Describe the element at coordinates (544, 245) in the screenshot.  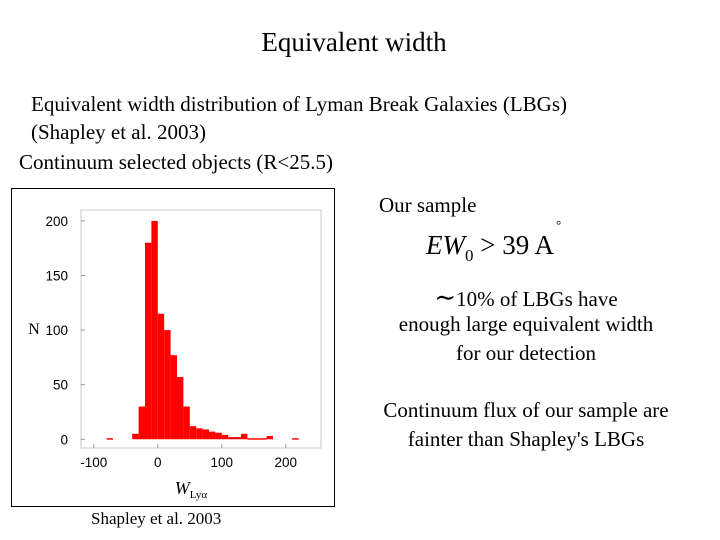
I see `formula-unit: A` at that location.